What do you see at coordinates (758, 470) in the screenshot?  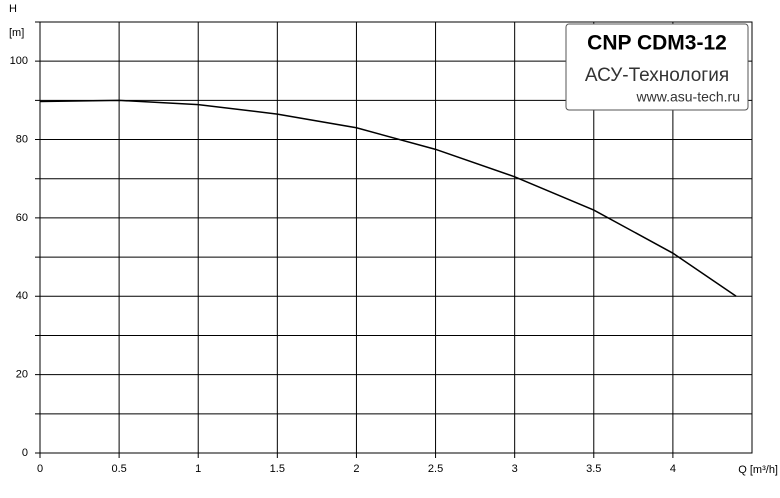 I see `x-axis-label: Q [m³/h]` at bounding box center [758, 470].